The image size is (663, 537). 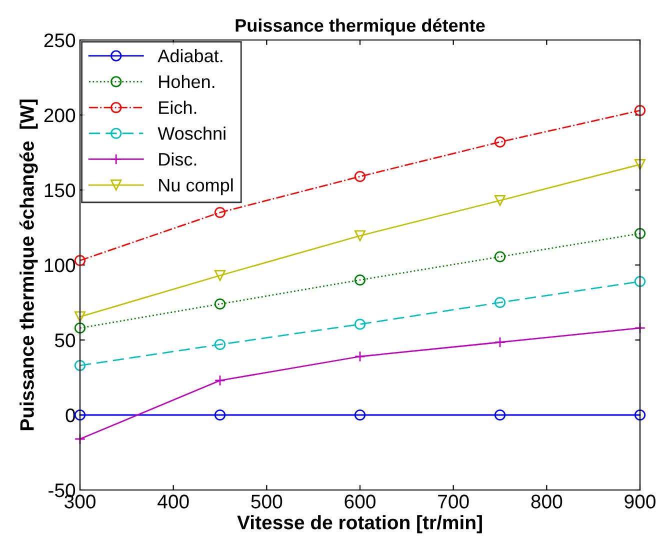 What do you see at coordinates (177, 159) in the screenshot?
I see `legend-label: Disc.` at bounding box center [177, 159].